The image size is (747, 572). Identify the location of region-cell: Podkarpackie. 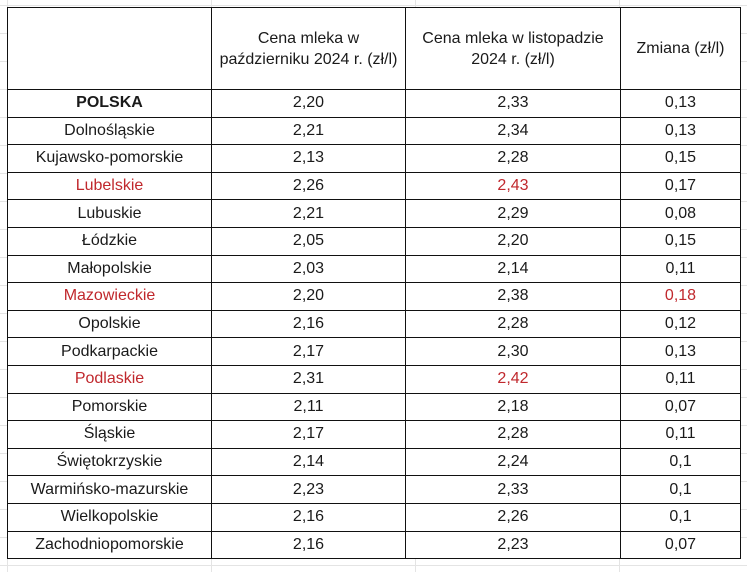
(109, 351).